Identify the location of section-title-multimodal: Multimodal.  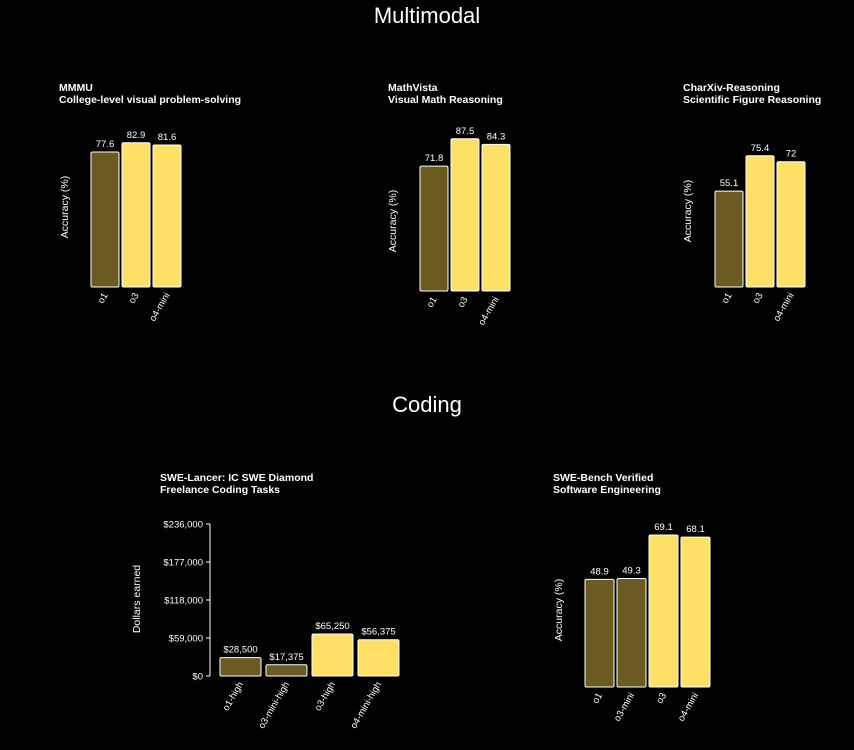
(427, 15).